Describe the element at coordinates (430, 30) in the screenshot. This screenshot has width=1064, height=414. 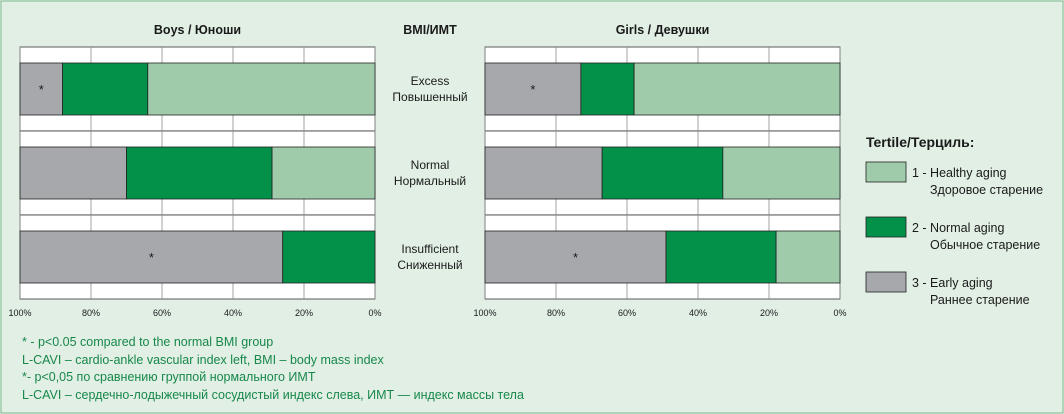
I see `center-header: BMI/ИМТ` at that location.